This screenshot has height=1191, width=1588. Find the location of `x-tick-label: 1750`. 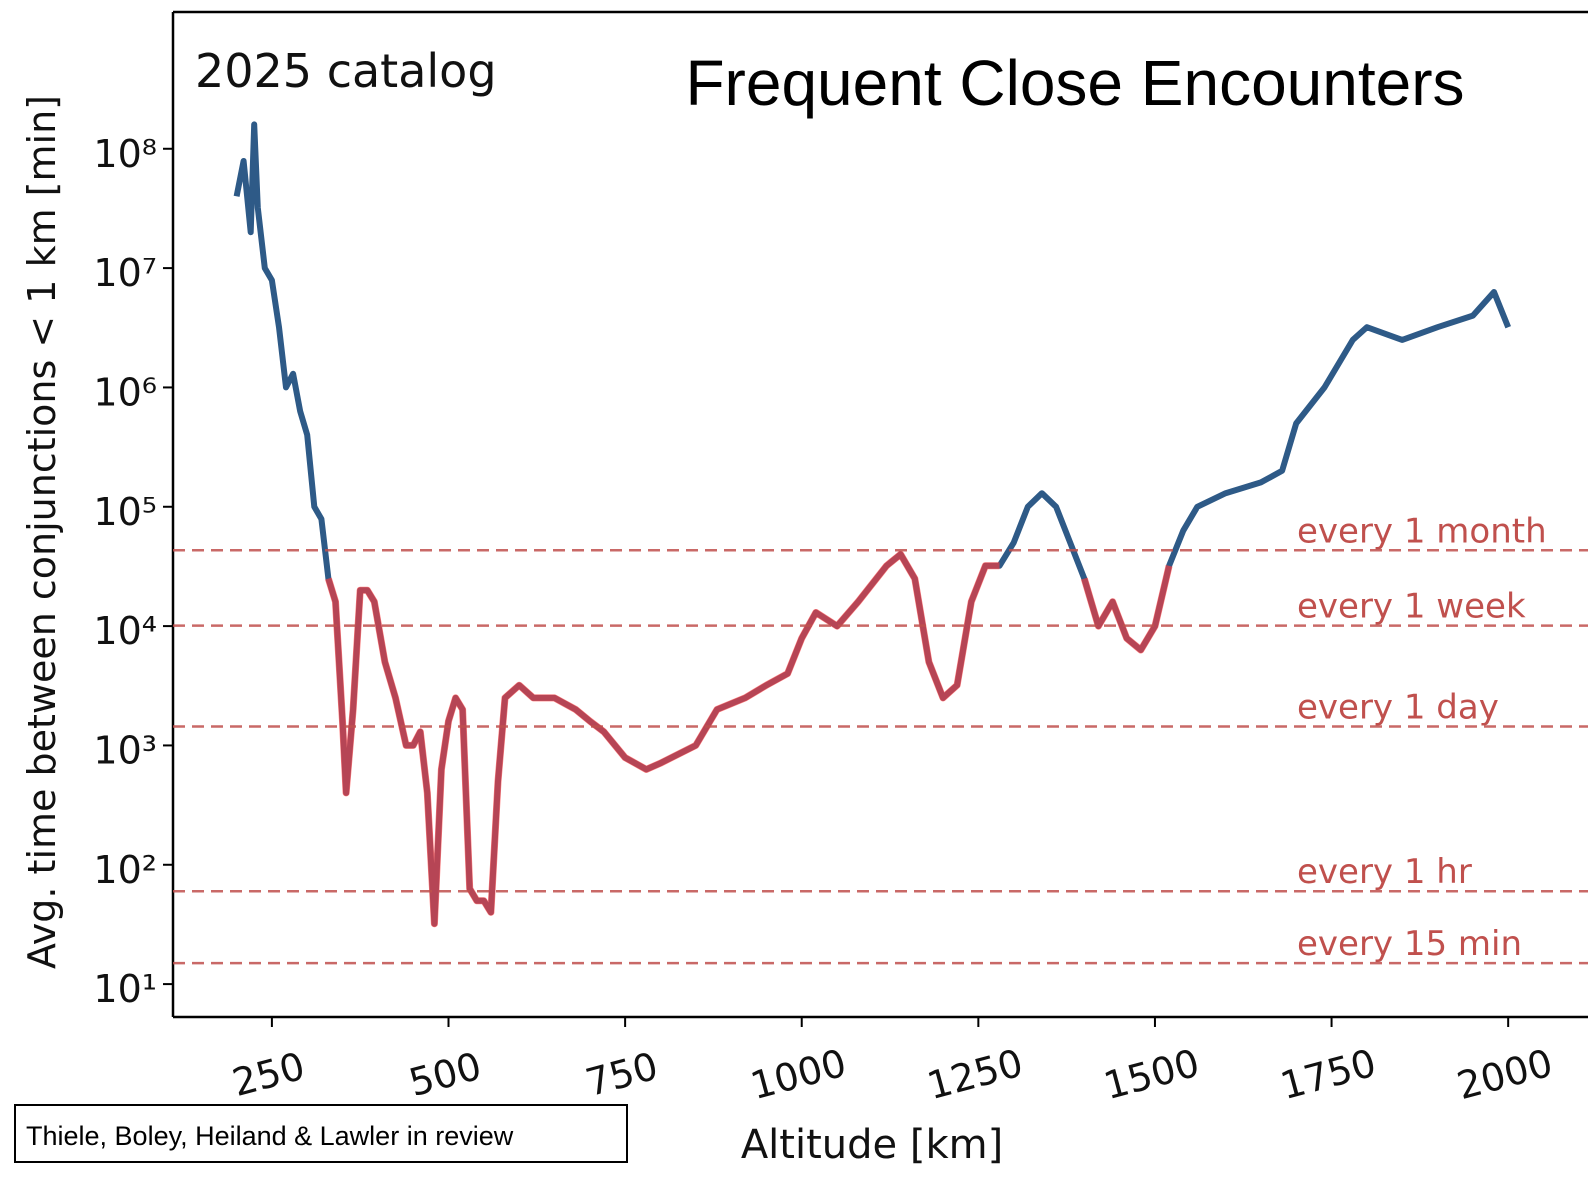

x-tick-label: 1750 is located at coordinates (1328, 1075).